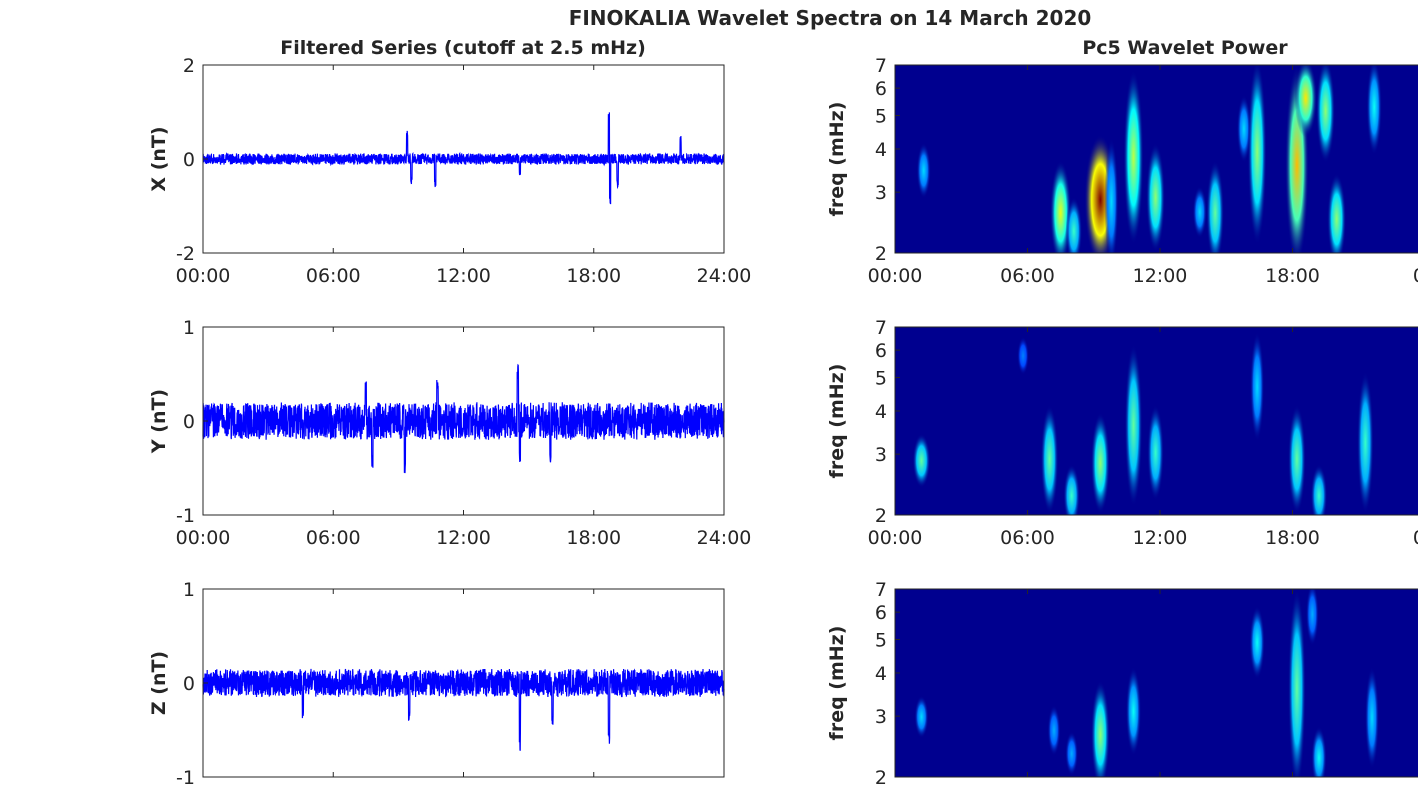  Describe the element at coordinates (185, 254) in the screenshot. I see `y-tick-label: -2` at that location.